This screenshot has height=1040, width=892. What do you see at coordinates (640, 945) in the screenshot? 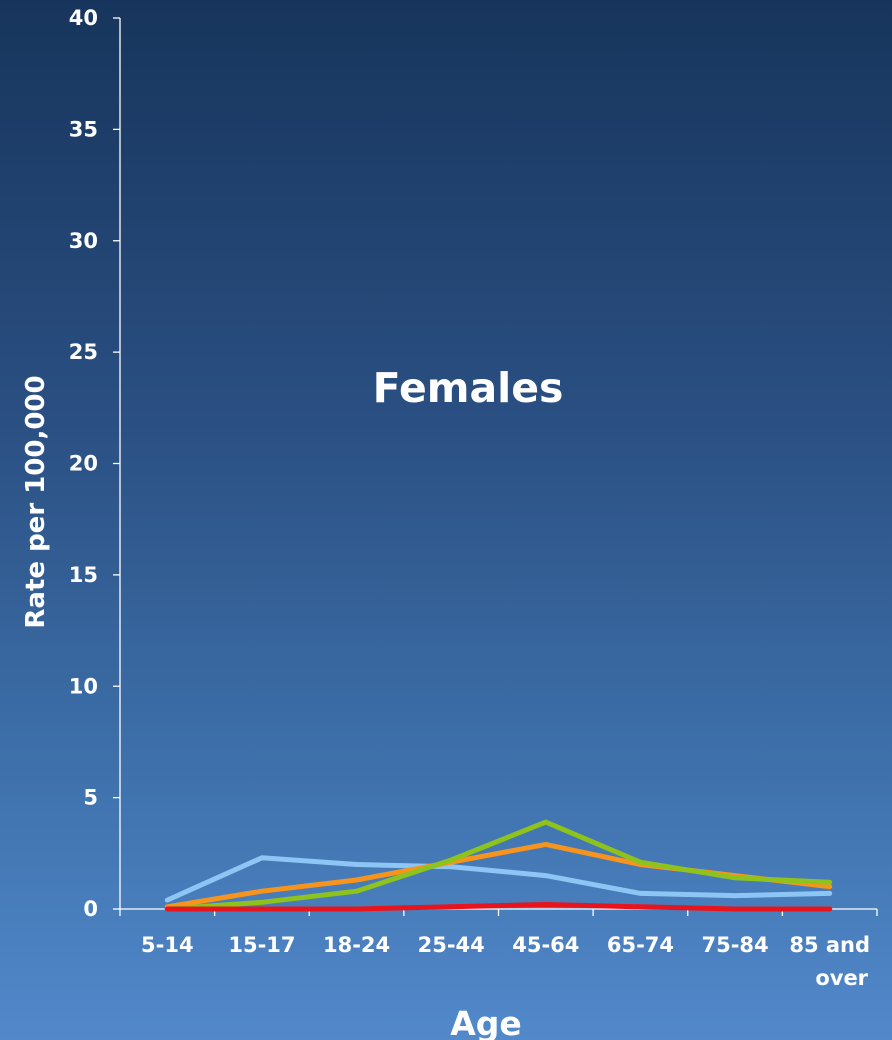
I see `x-tick-label: 65-74` at bounding box center [640, 945].